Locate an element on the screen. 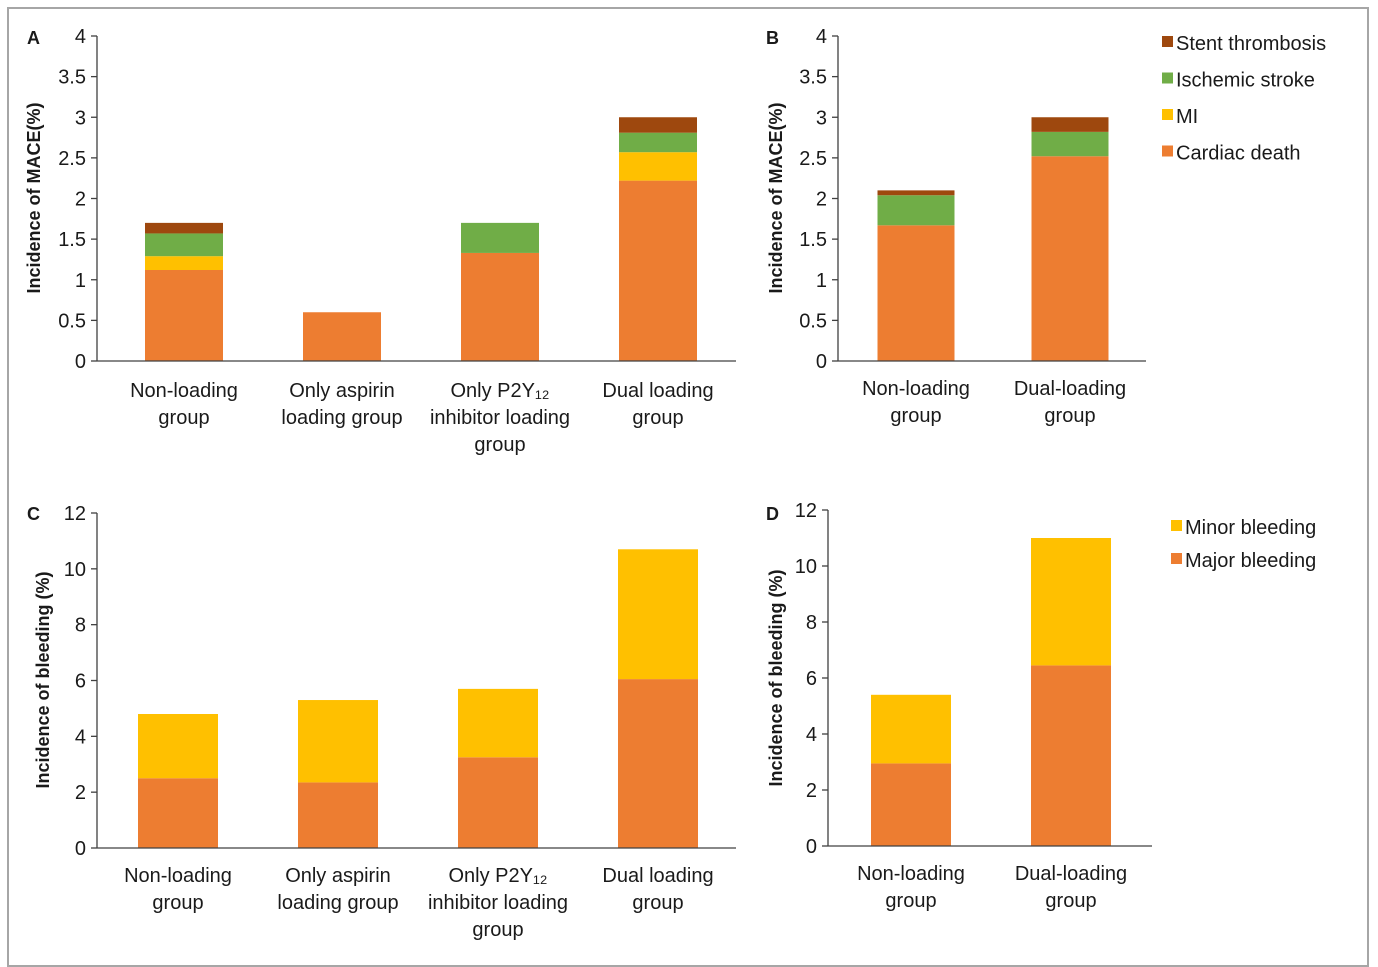 The image size is (1378, 967). legend-label: MI is located at coordinates (1187, 117).